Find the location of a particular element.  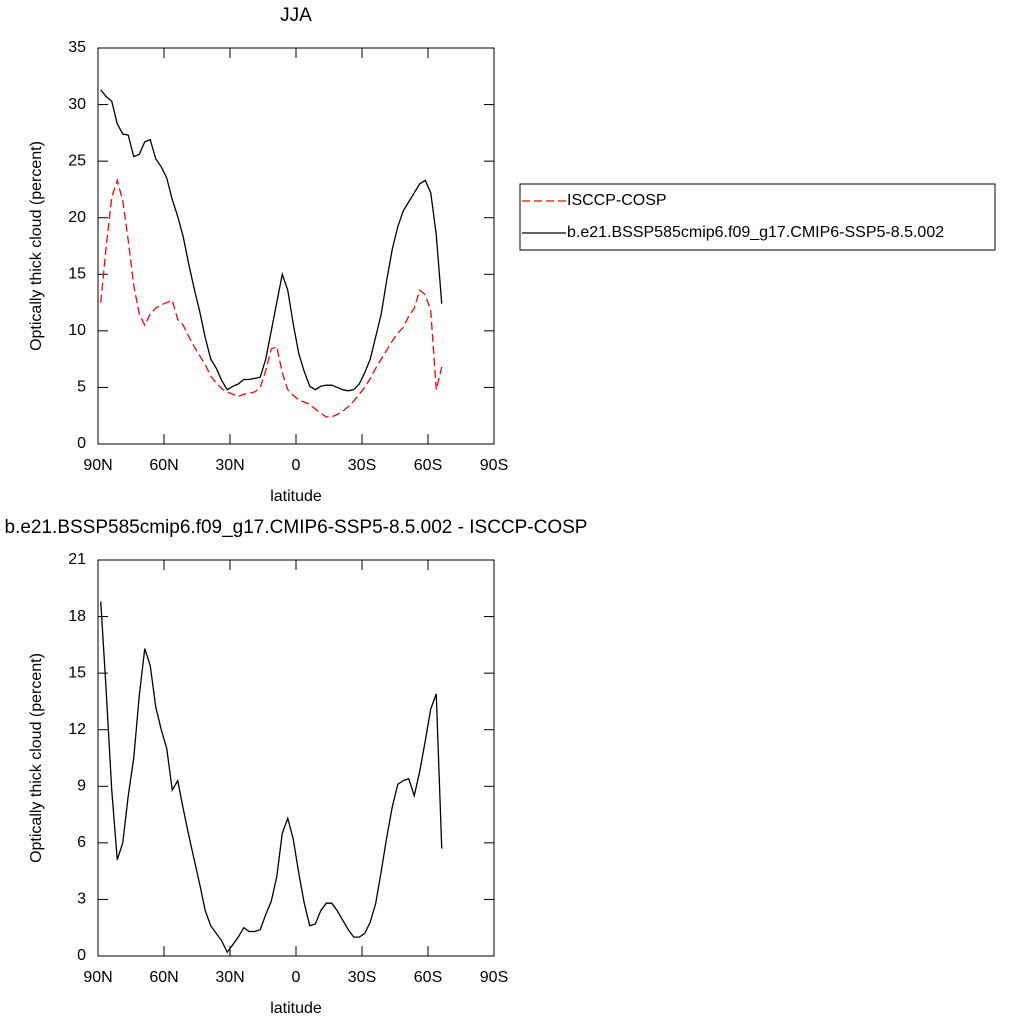

y-tick-label: 21 is located at coordinates (77, 559).